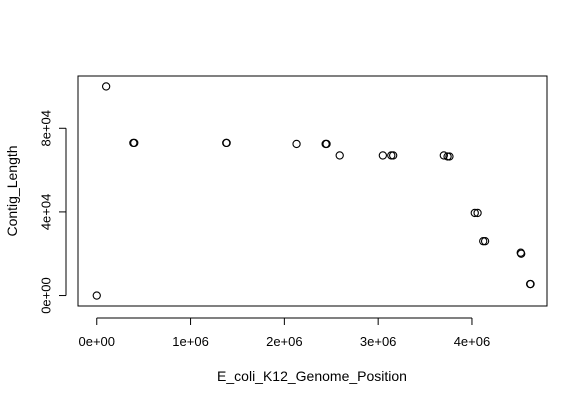  I want to click on x-tick-label: 3e+06, so click(378, 341).